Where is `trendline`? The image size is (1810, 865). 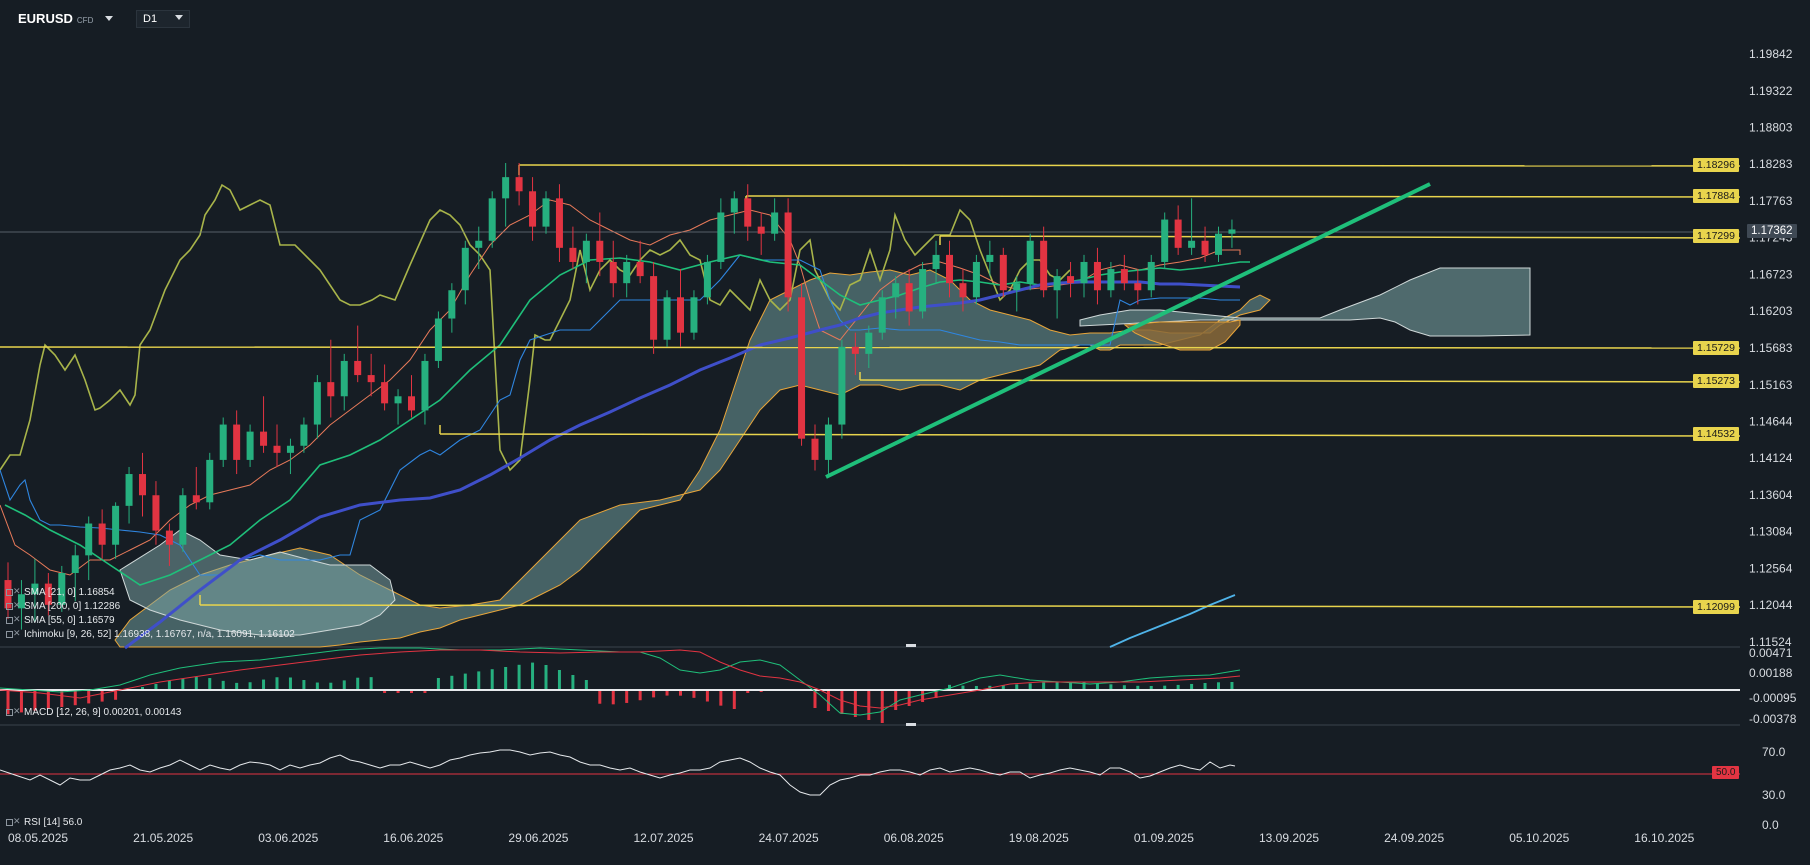
trendline is located at coordinates (1128, 330).